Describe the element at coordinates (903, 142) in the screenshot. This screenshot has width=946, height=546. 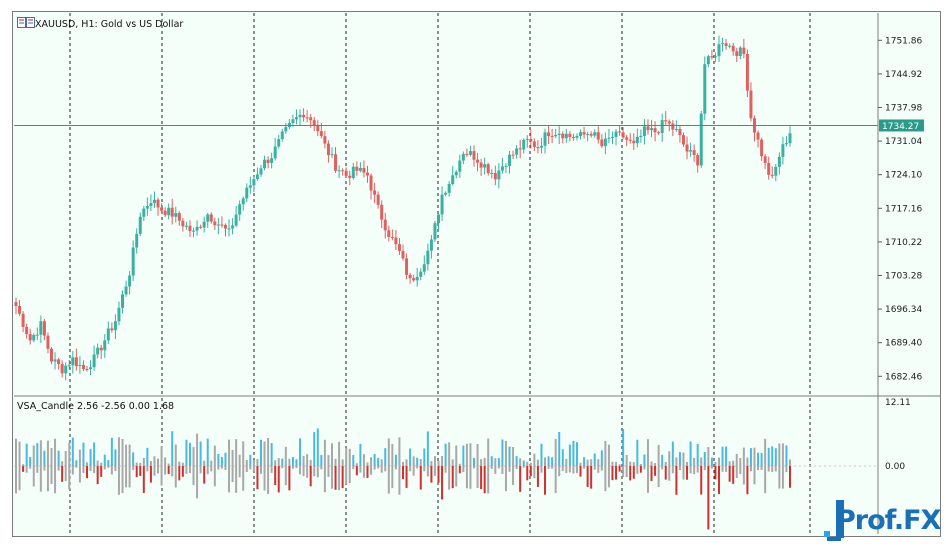
I see `y-tick-label: 1731.04` at that location.